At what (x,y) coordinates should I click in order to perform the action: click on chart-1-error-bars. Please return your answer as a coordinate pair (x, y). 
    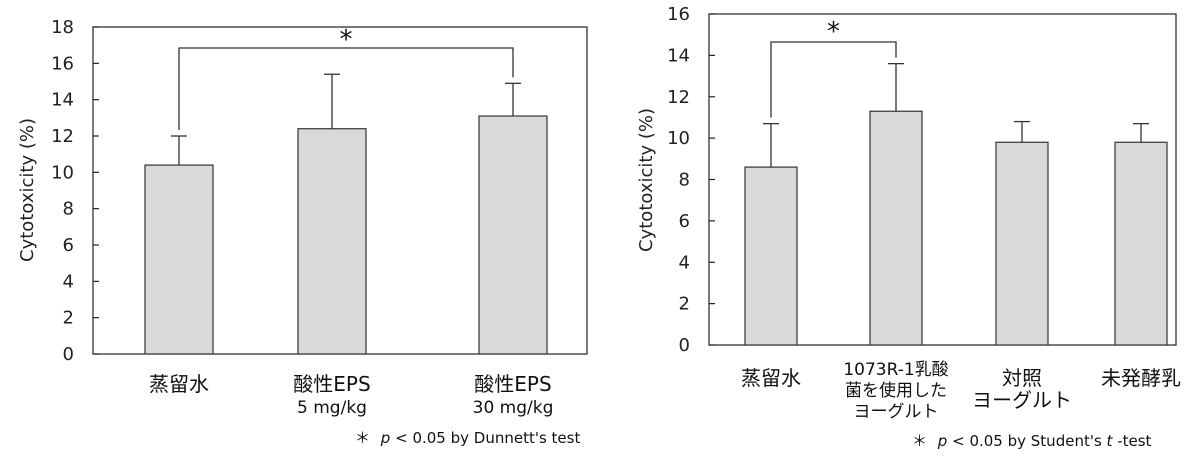
    Looking at the image, I should click on (346, 119).